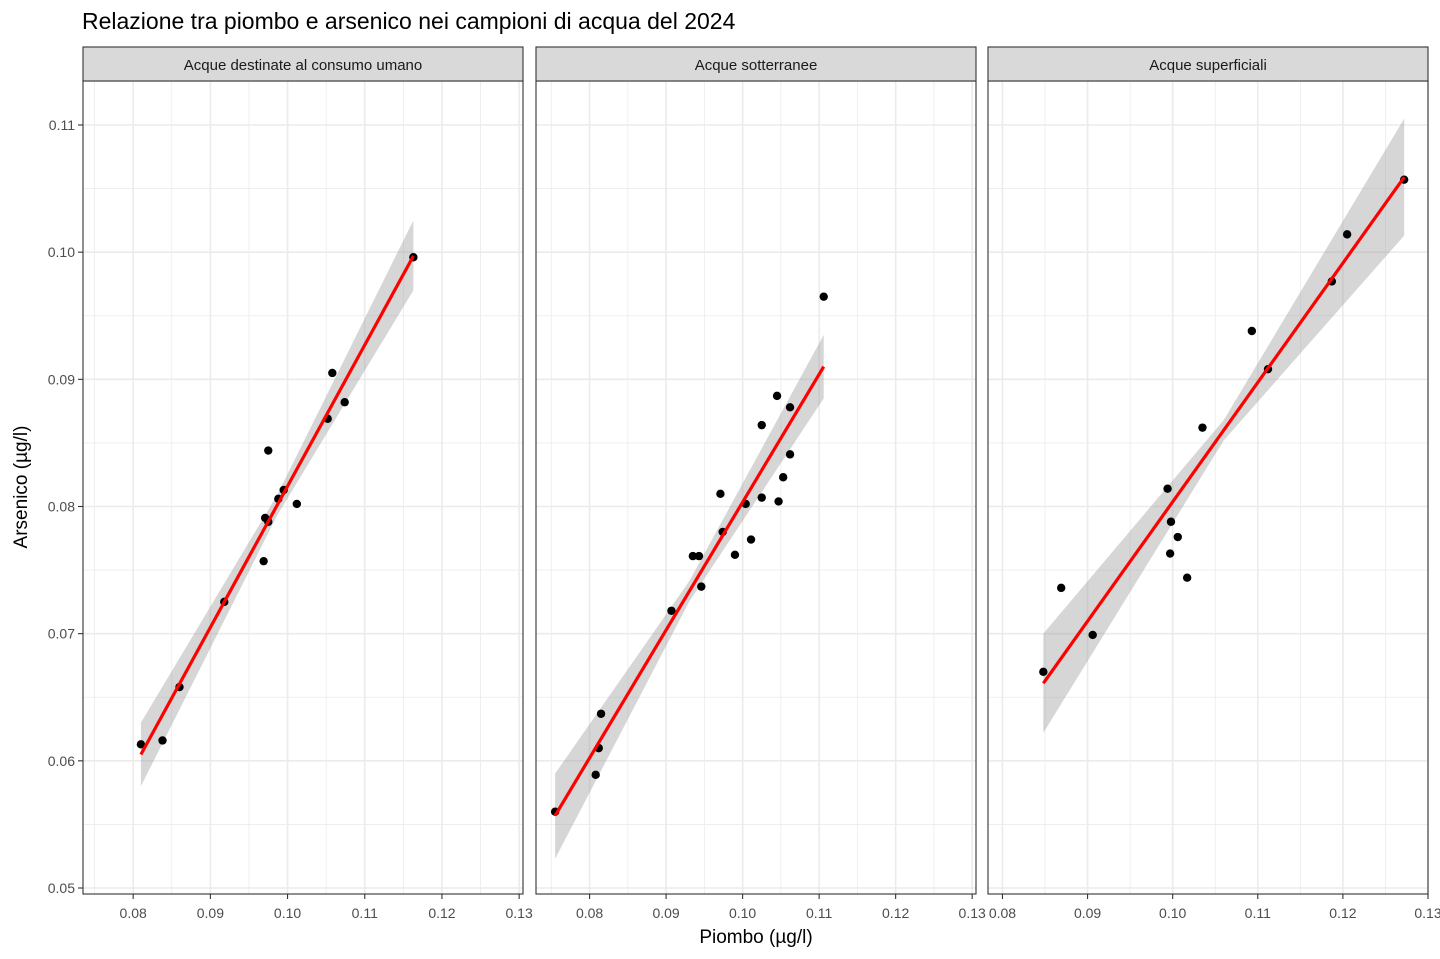 The width and height of the screenshot is (1440, 959). Describe the element at coordinates (21, 487) in the screenshot. I see `y-axis-title: Arsenico (µg/l)` at that location.